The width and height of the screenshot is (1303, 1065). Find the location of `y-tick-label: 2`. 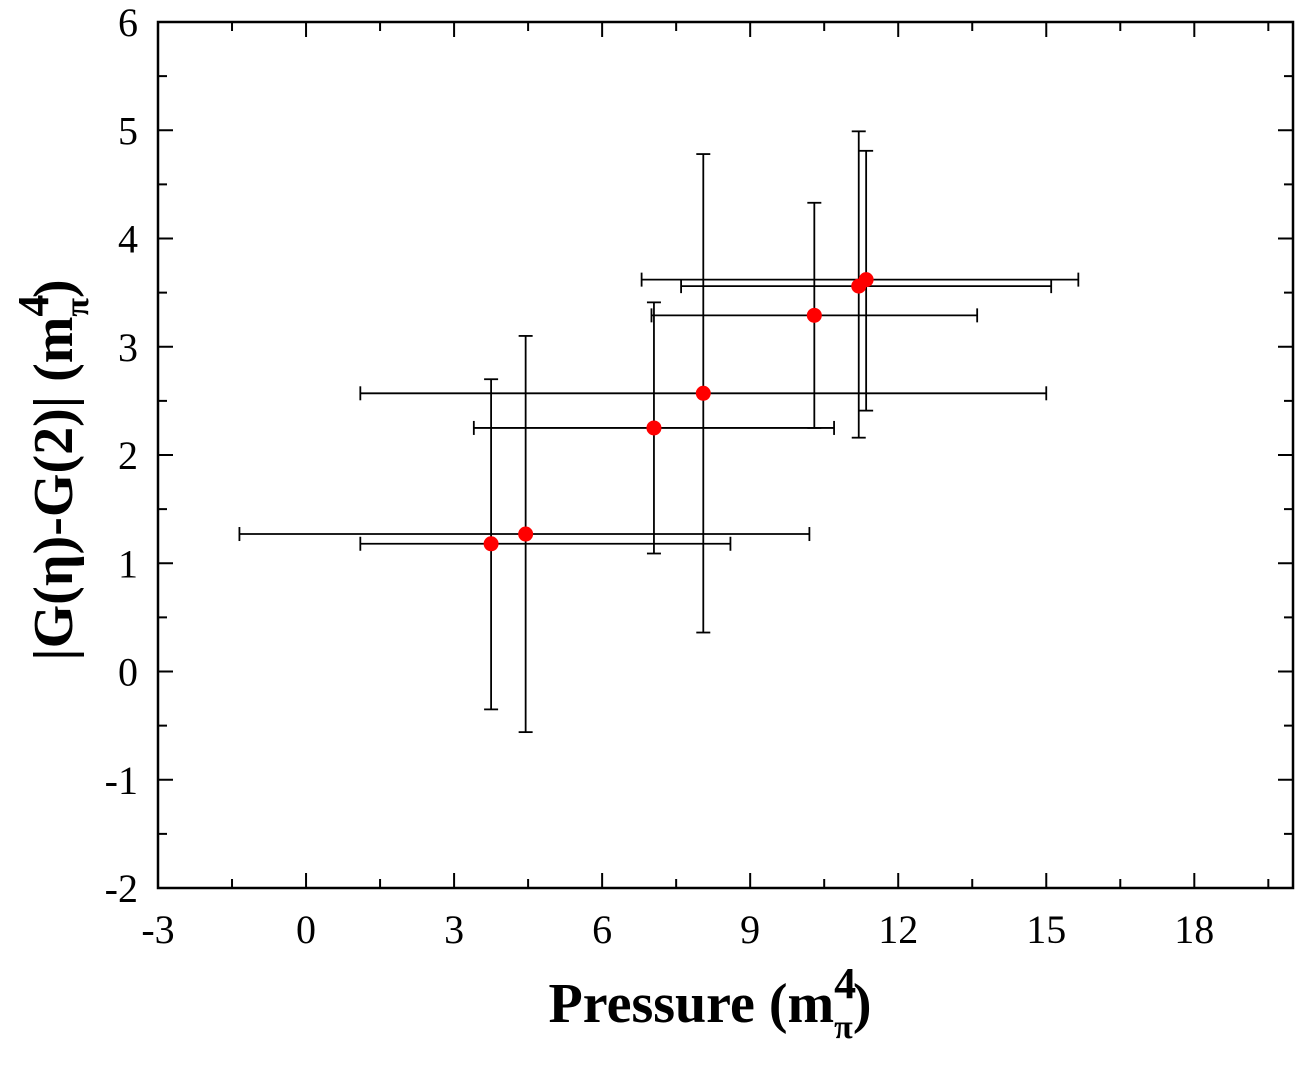

y-tick-label: 2 is located at coordinates (128, 455).